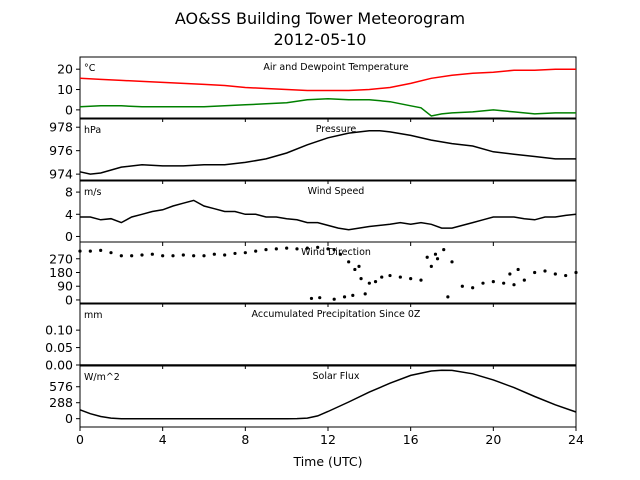  I want to click on y-tick-label: 180, so click(61, 272).